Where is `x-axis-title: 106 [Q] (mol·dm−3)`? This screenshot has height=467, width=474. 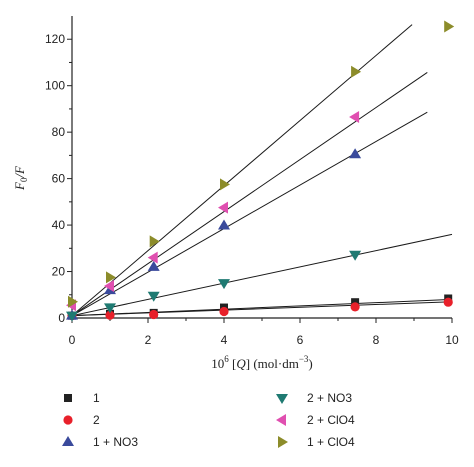
x-axis-title: 106 [Q] (mol·dm−3) is located at coordinates (261, 362).